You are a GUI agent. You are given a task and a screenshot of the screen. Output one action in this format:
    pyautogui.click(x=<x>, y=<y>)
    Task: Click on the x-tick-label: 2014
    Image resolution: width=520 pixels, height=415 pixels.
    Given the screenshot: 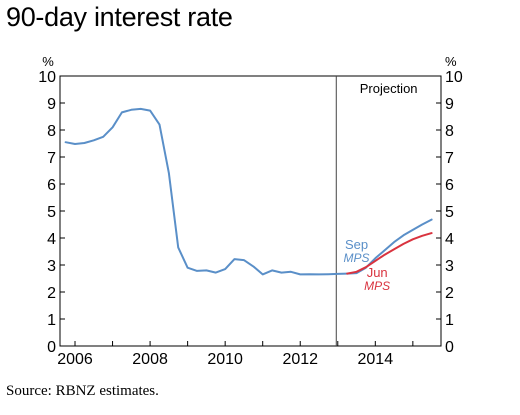 What is the action you would take?
    pyautogui.click(x=376, y=359)
    